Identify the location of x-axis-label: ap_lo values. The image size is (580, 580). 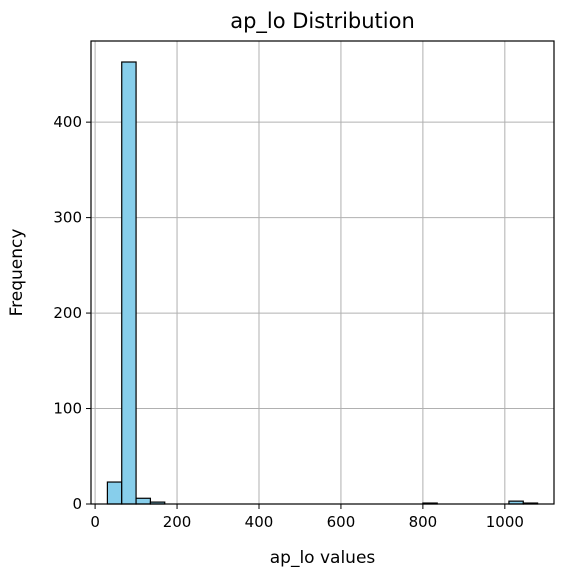
(323, 558).